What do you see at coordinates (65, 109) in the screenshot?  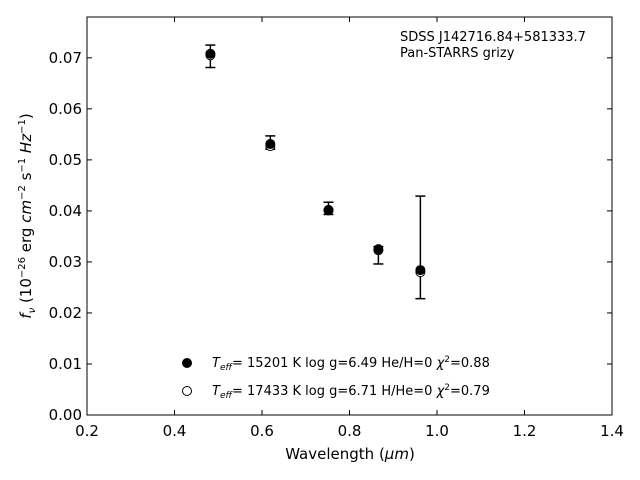 I see `y-tick-label: 0.06` at bounding box center [65, 109].